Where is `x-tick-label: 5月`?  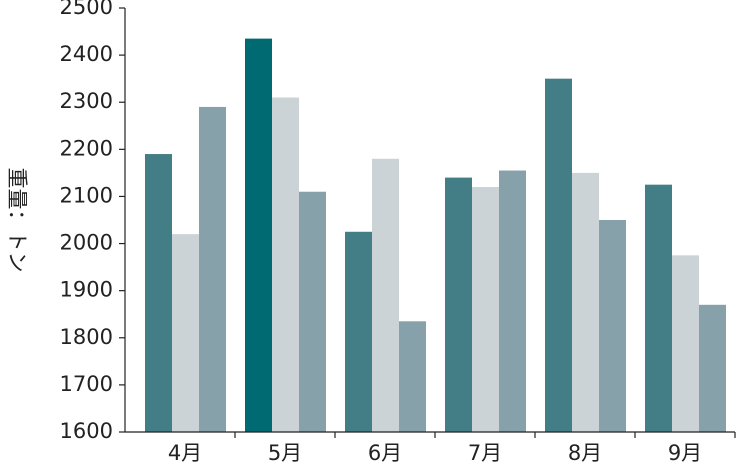
x-tick-label: 5月 is located at coordinates (285, 453).